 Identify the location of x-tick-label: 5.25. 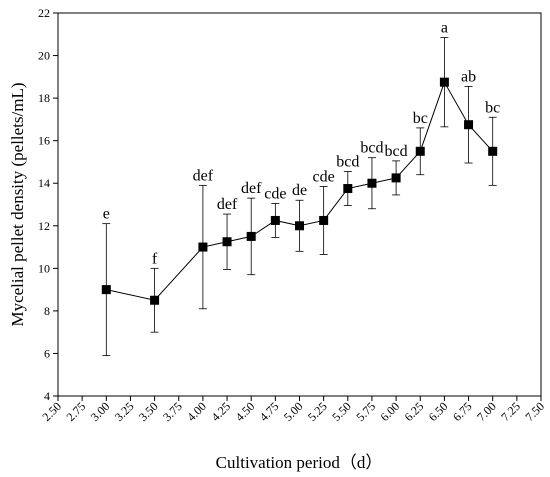
(317, 411).